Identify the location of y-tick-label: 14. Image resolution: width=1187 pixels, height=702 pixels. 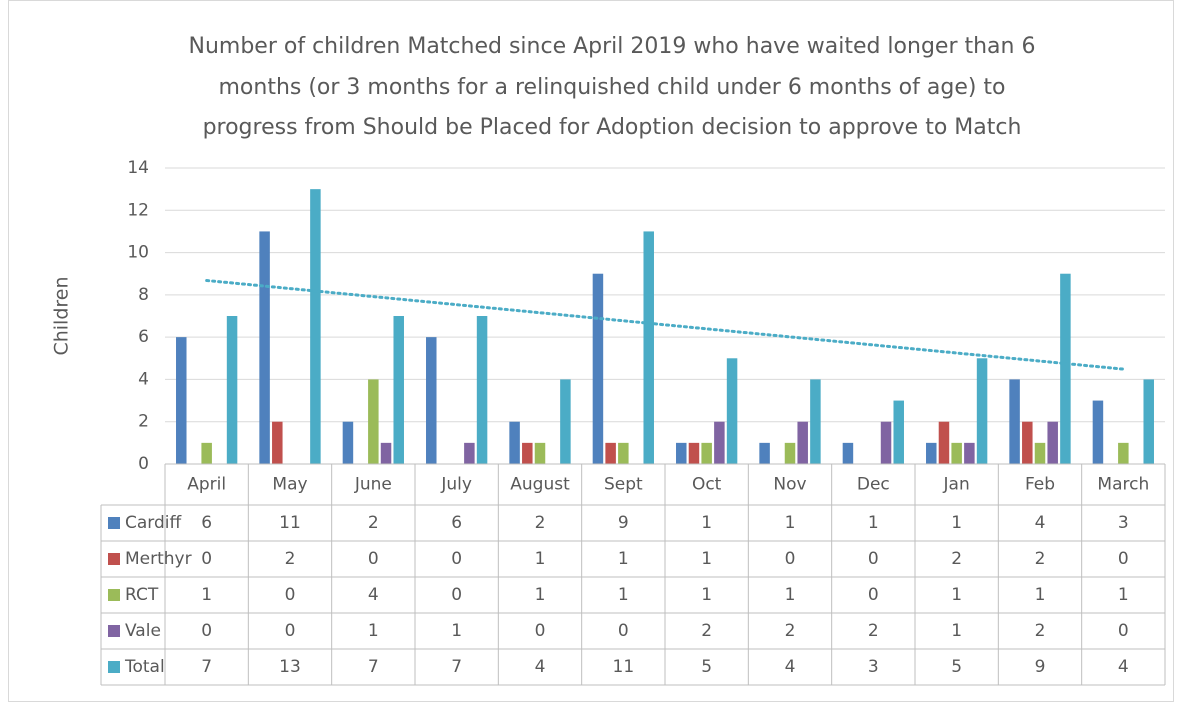
(138, 168).